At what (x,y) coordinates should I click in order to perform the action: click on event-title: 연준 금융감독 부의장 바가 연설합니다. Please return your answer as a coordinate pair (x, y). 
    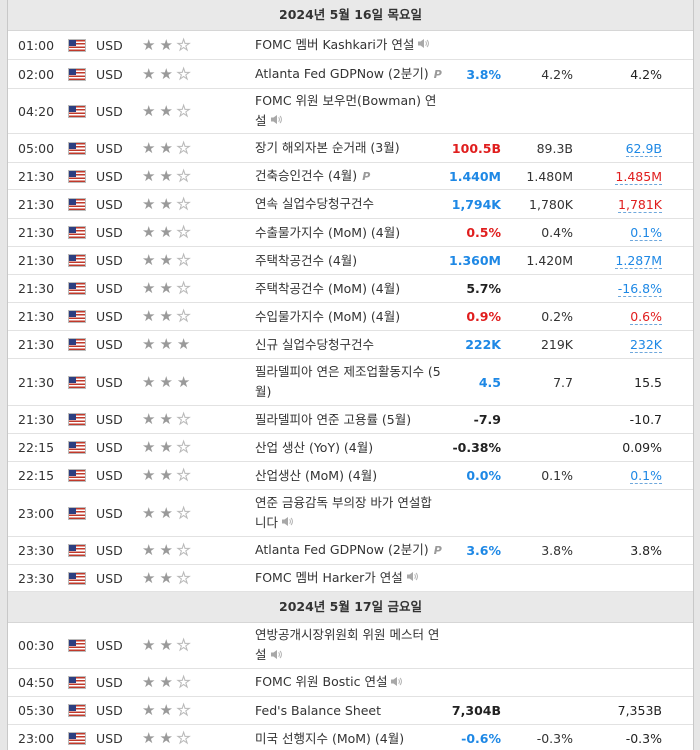
    Looking at the image, I should click on (343, 512).